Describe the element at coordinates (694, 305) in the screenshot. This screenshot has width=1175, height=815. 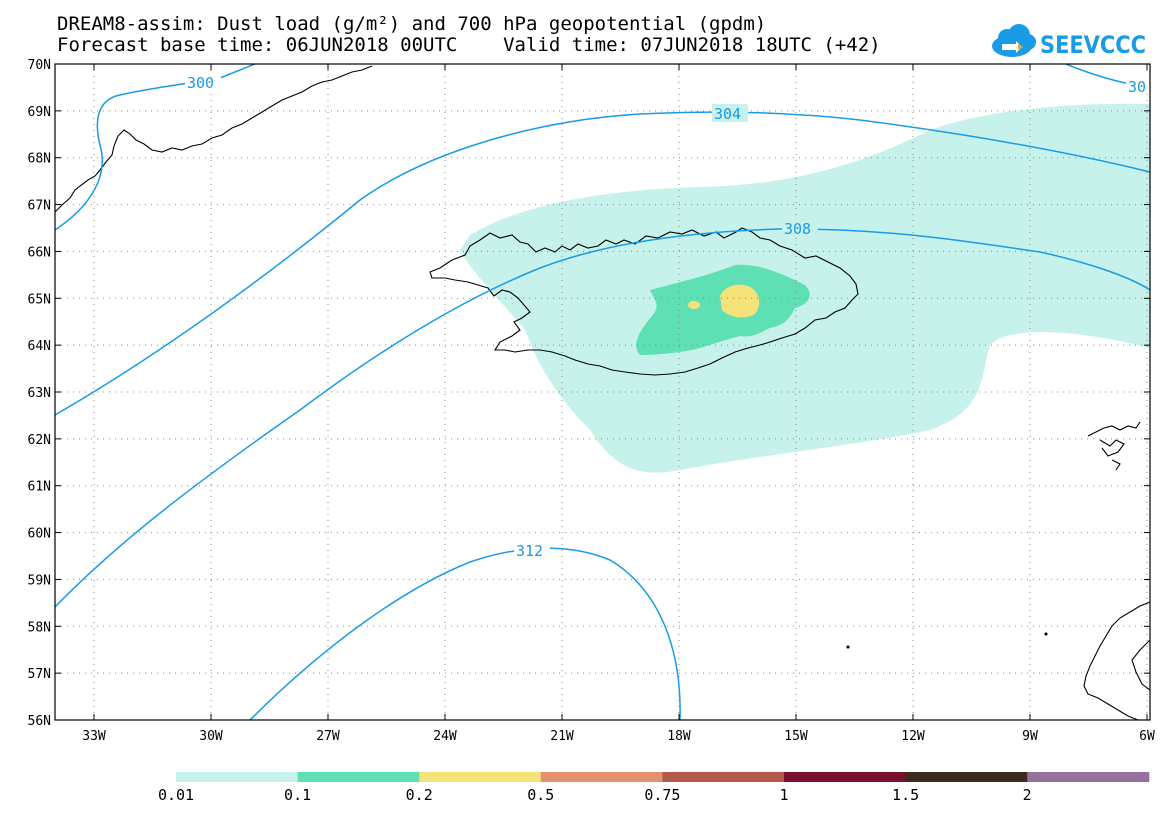
I see `dust-region-0-2-small` at that location.